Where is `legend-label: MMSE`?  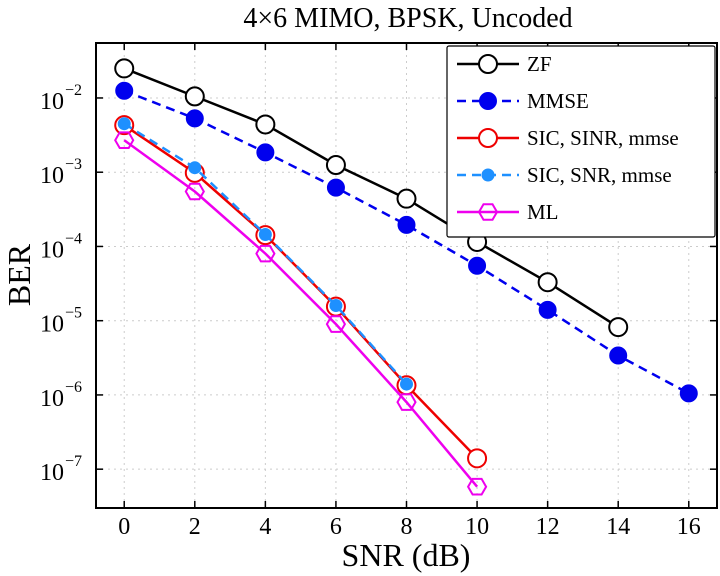
legend-label: MMSE is located at coordinates (558, 101).